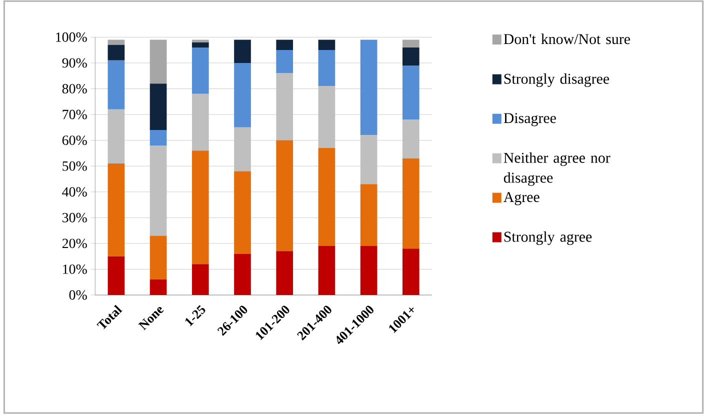 The height and width of the screenshot is (417, 704). What do you see at coordinates (78, 295) in the screenshot?
I see `y-tick-label: 0%` at bounding box center [78, 295].